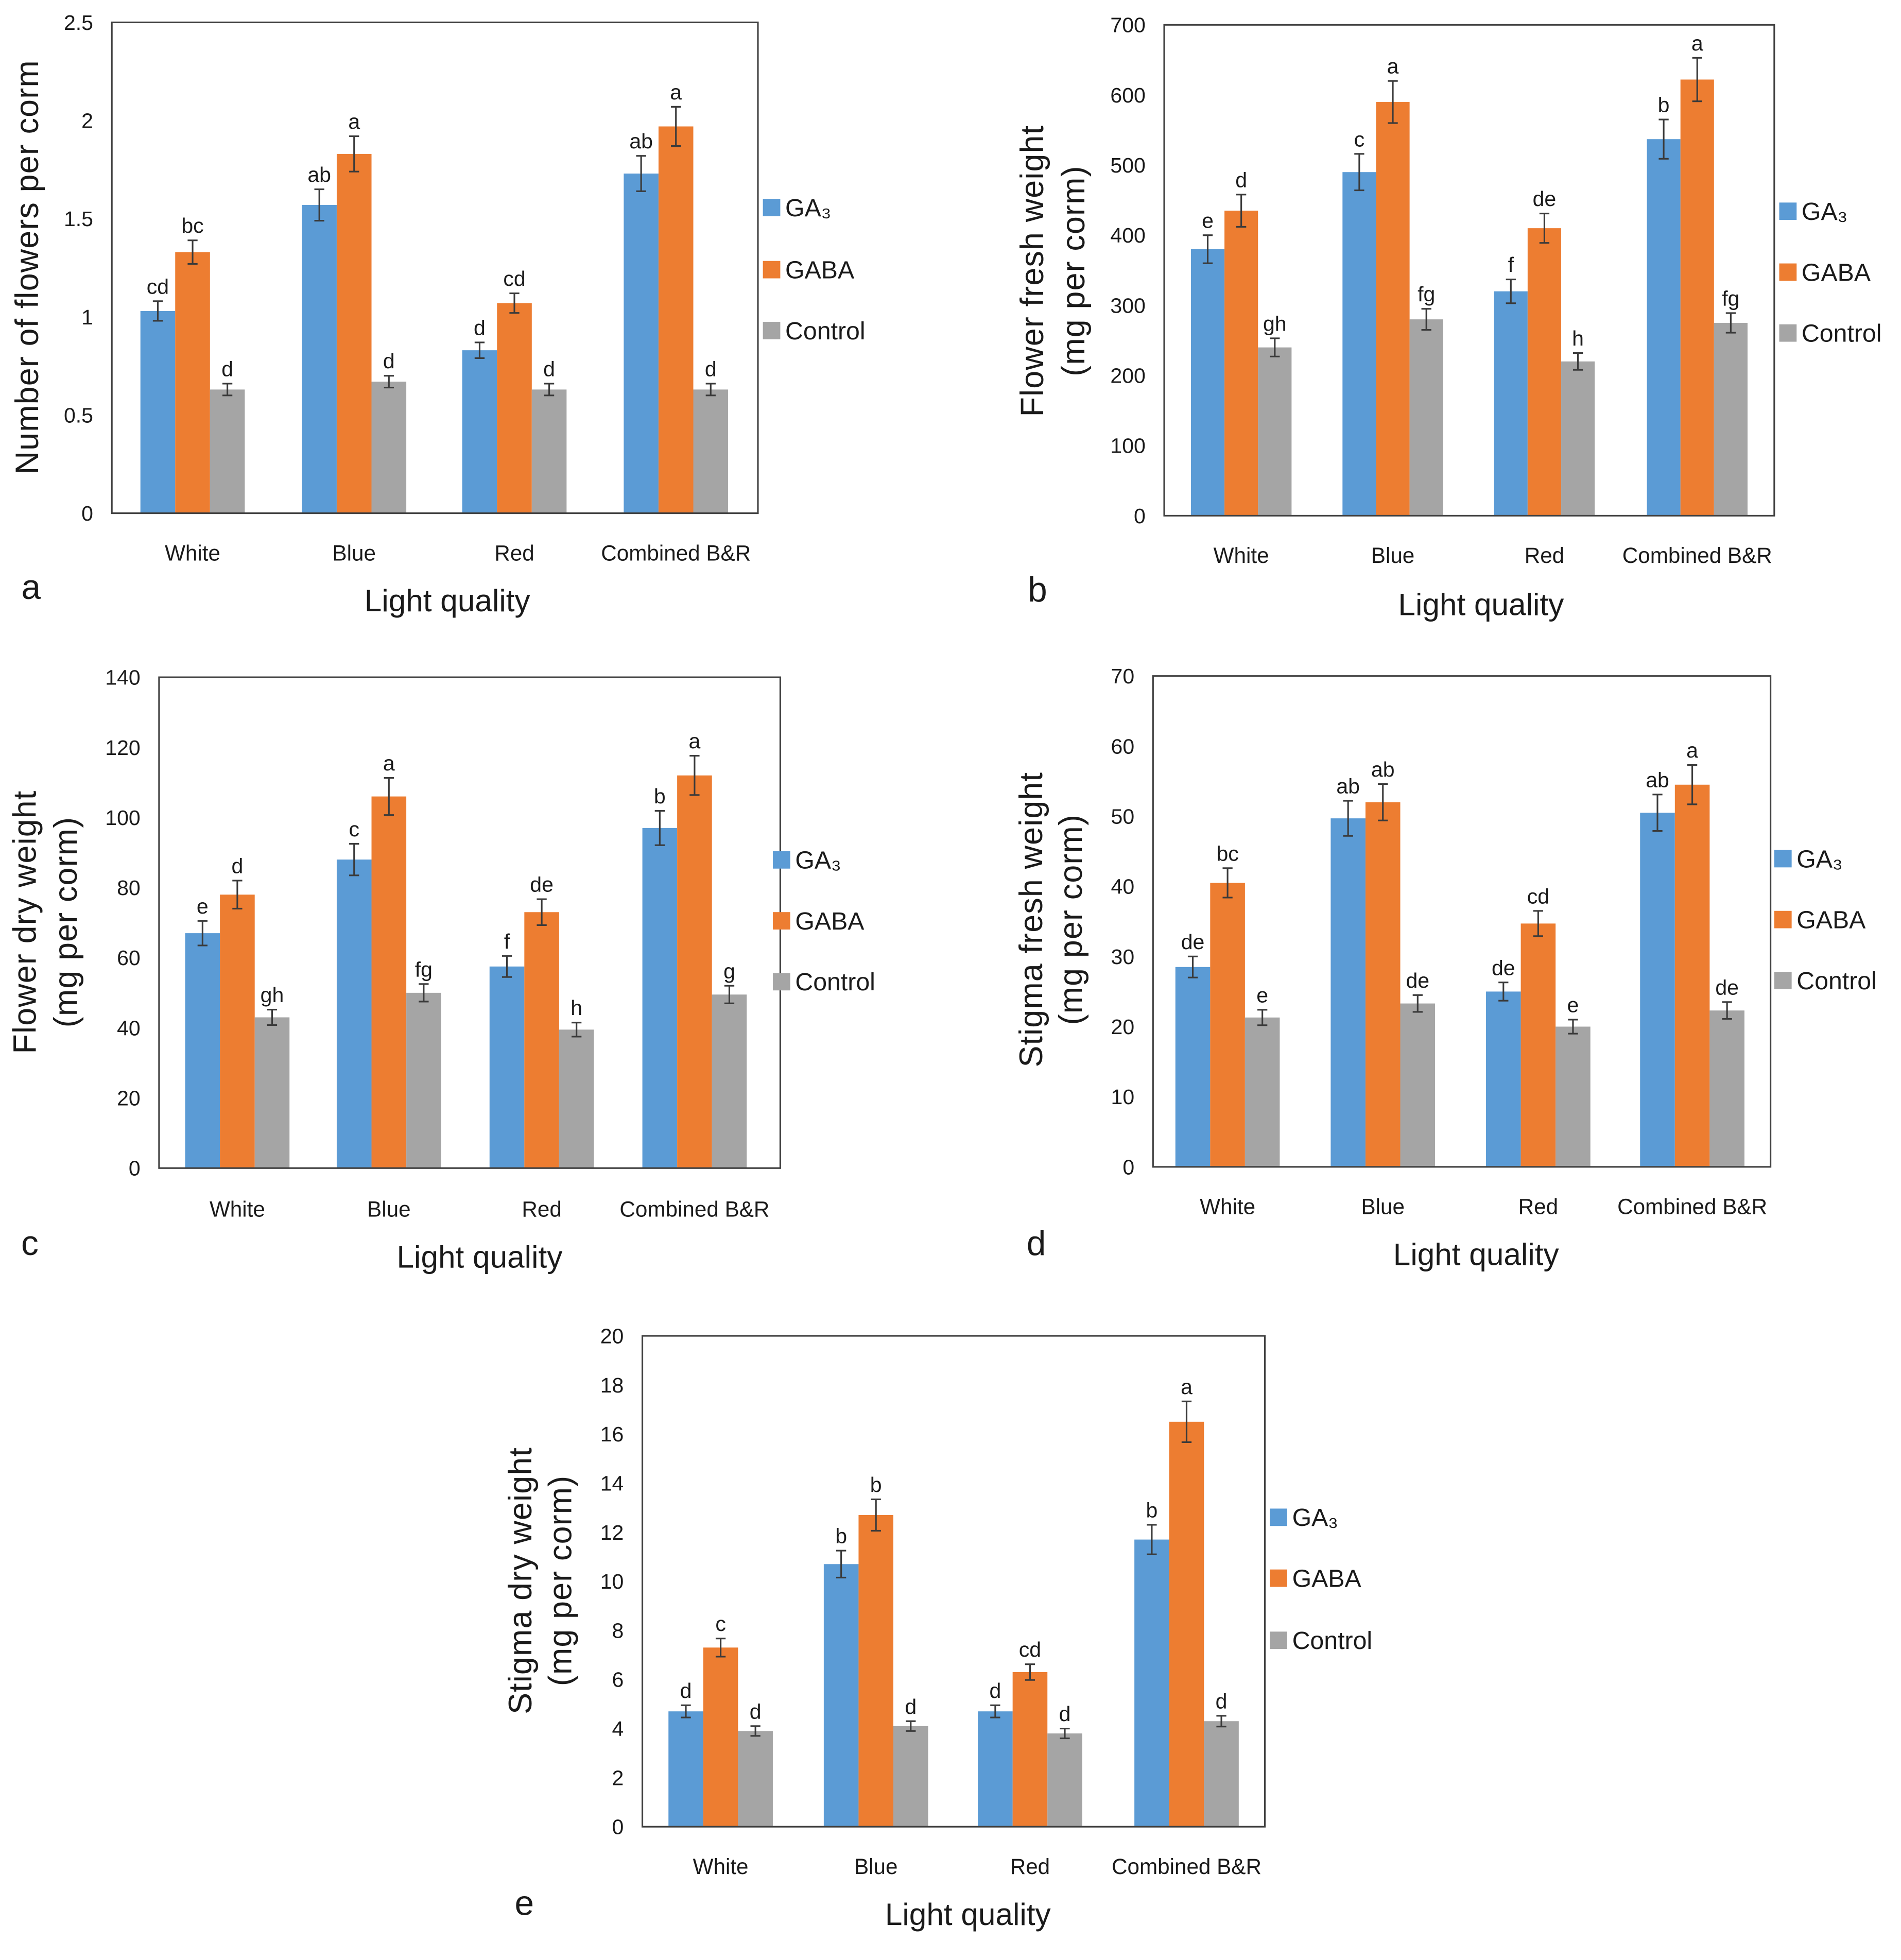 This screenshot has height=1960, width=1901. I want to click on y-axis-title: Stigma fresh weight, so click(1031, 920).